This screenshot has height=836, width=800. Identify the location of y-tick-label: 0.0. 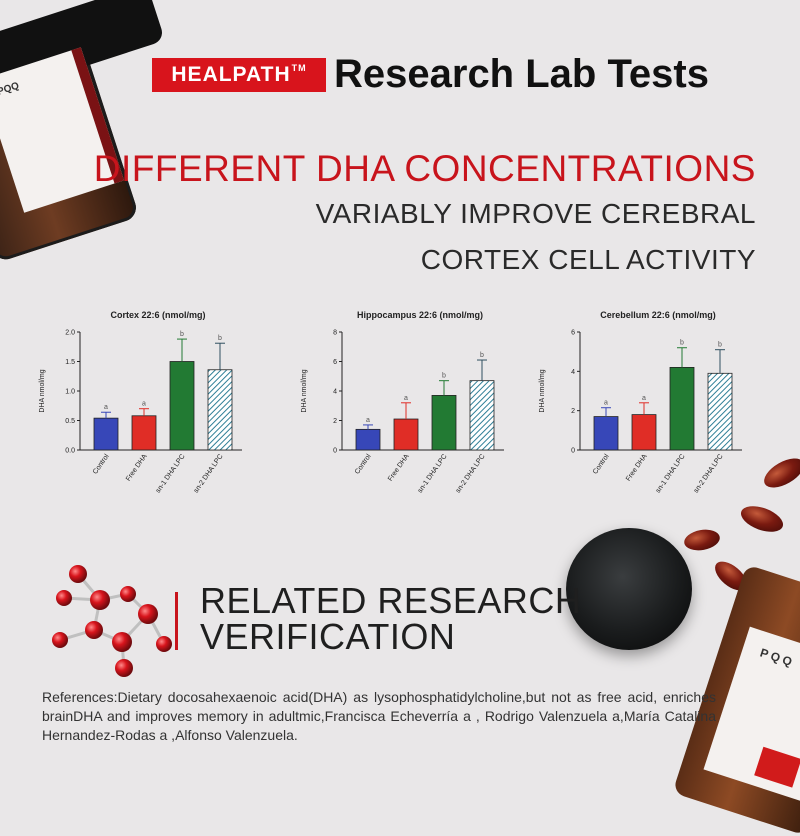
(70, 451).